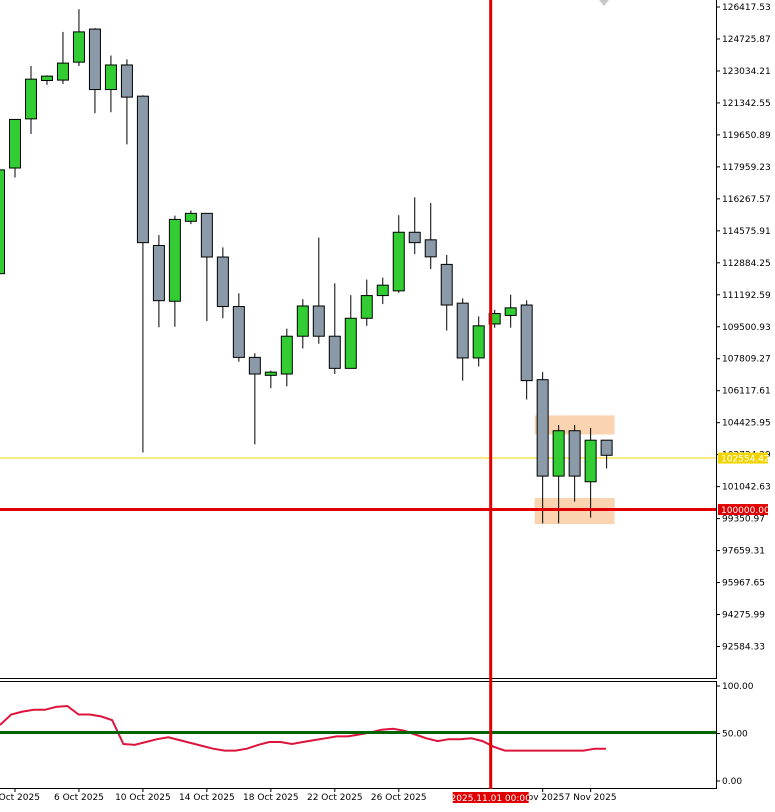 The height and width of the screenshot is (812, 775). I want to click on price-tick-label: 106117.61, so click(746, 392).